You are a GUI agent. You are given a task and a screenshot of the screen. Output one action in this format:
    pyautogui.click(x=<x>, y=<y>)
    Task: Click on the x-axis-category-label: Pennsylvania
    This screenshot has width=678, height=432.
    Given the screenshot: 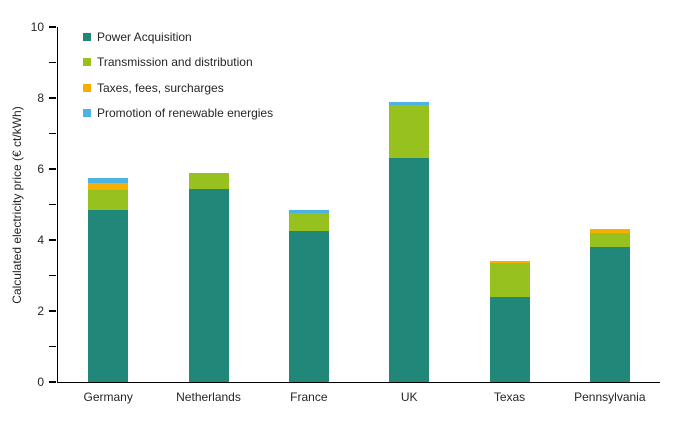 What is the action you would take?
    pyautogui.click(x=610, y=397)
    